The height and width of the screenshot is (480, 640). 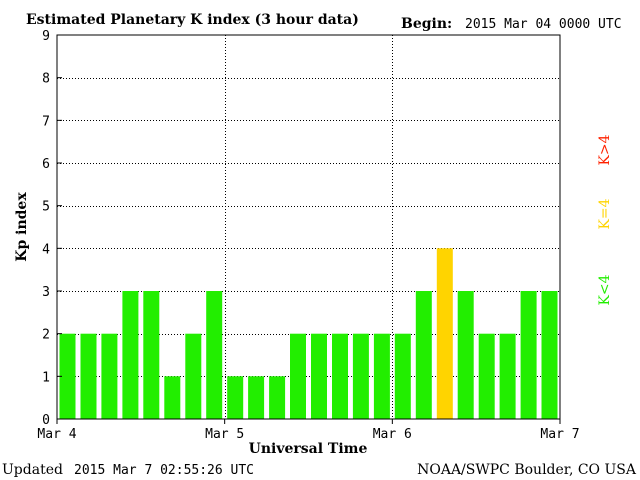 What do you see at coordinates (392, 434) in the screenshot?
I see `x-tick-label: Mar 6` at bounding box center [392, 434].